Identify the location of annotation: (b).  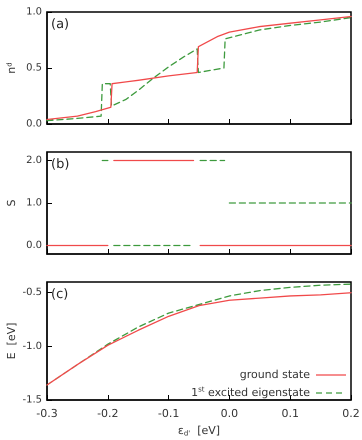
(60, 164).